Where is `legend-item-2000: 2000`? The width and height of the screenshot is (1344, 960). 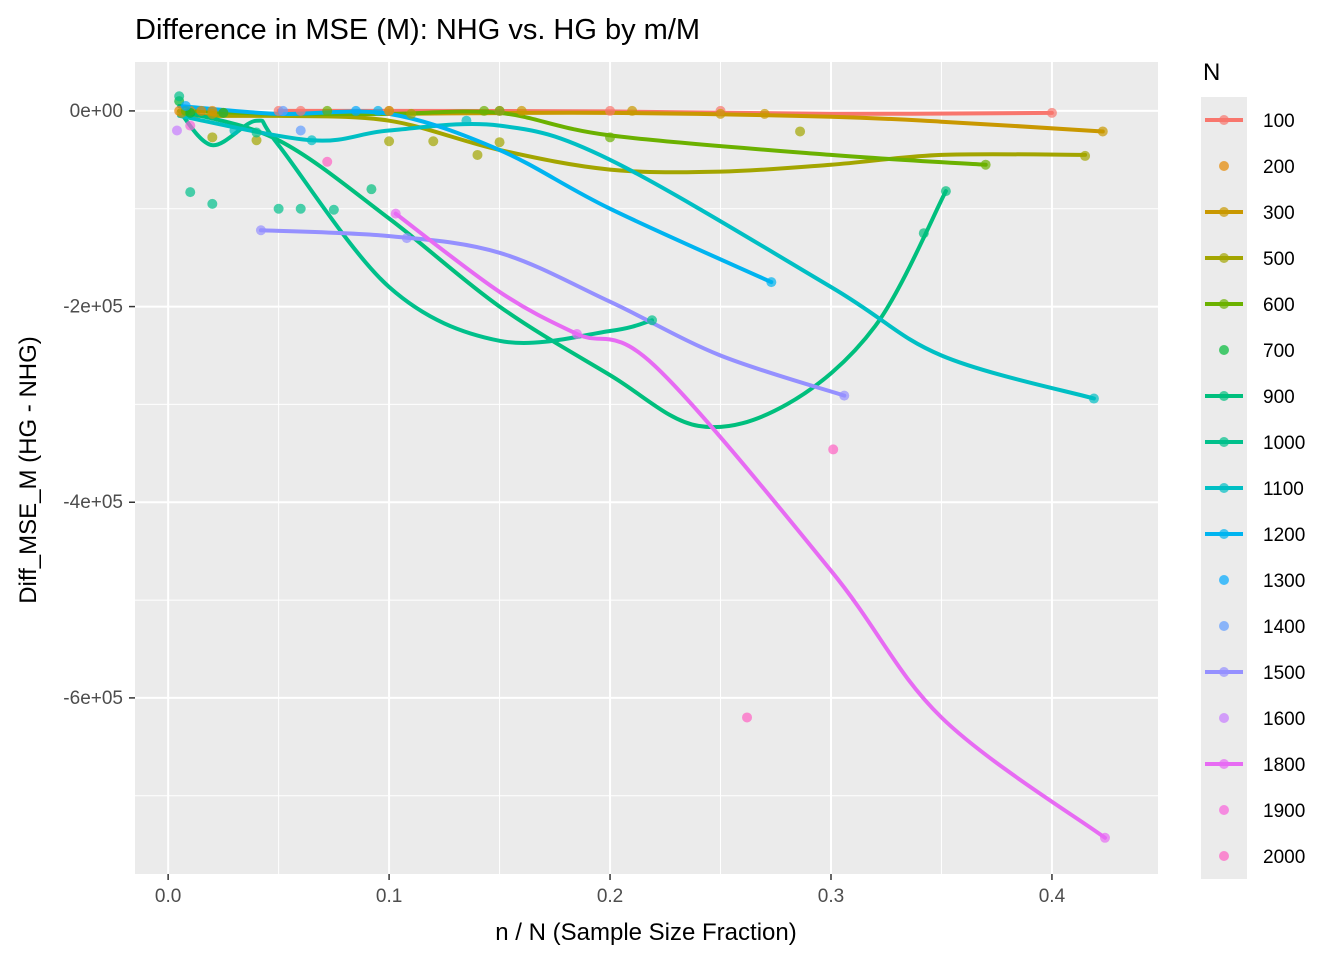 legend-item-2000: 2000 is located at coordinates (1262, 857).